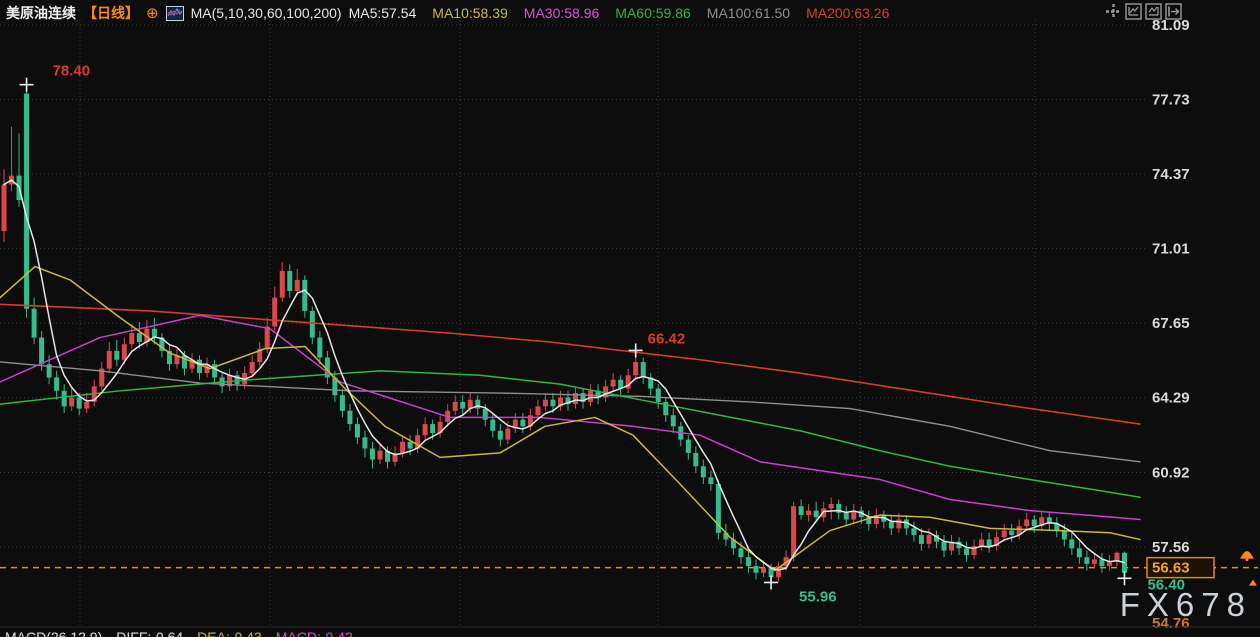 This screenshot has height=637, width=1260. Describe the element at coordinates (111, 13) in the screenshot. I see `period-label: 【日线】` at that location.